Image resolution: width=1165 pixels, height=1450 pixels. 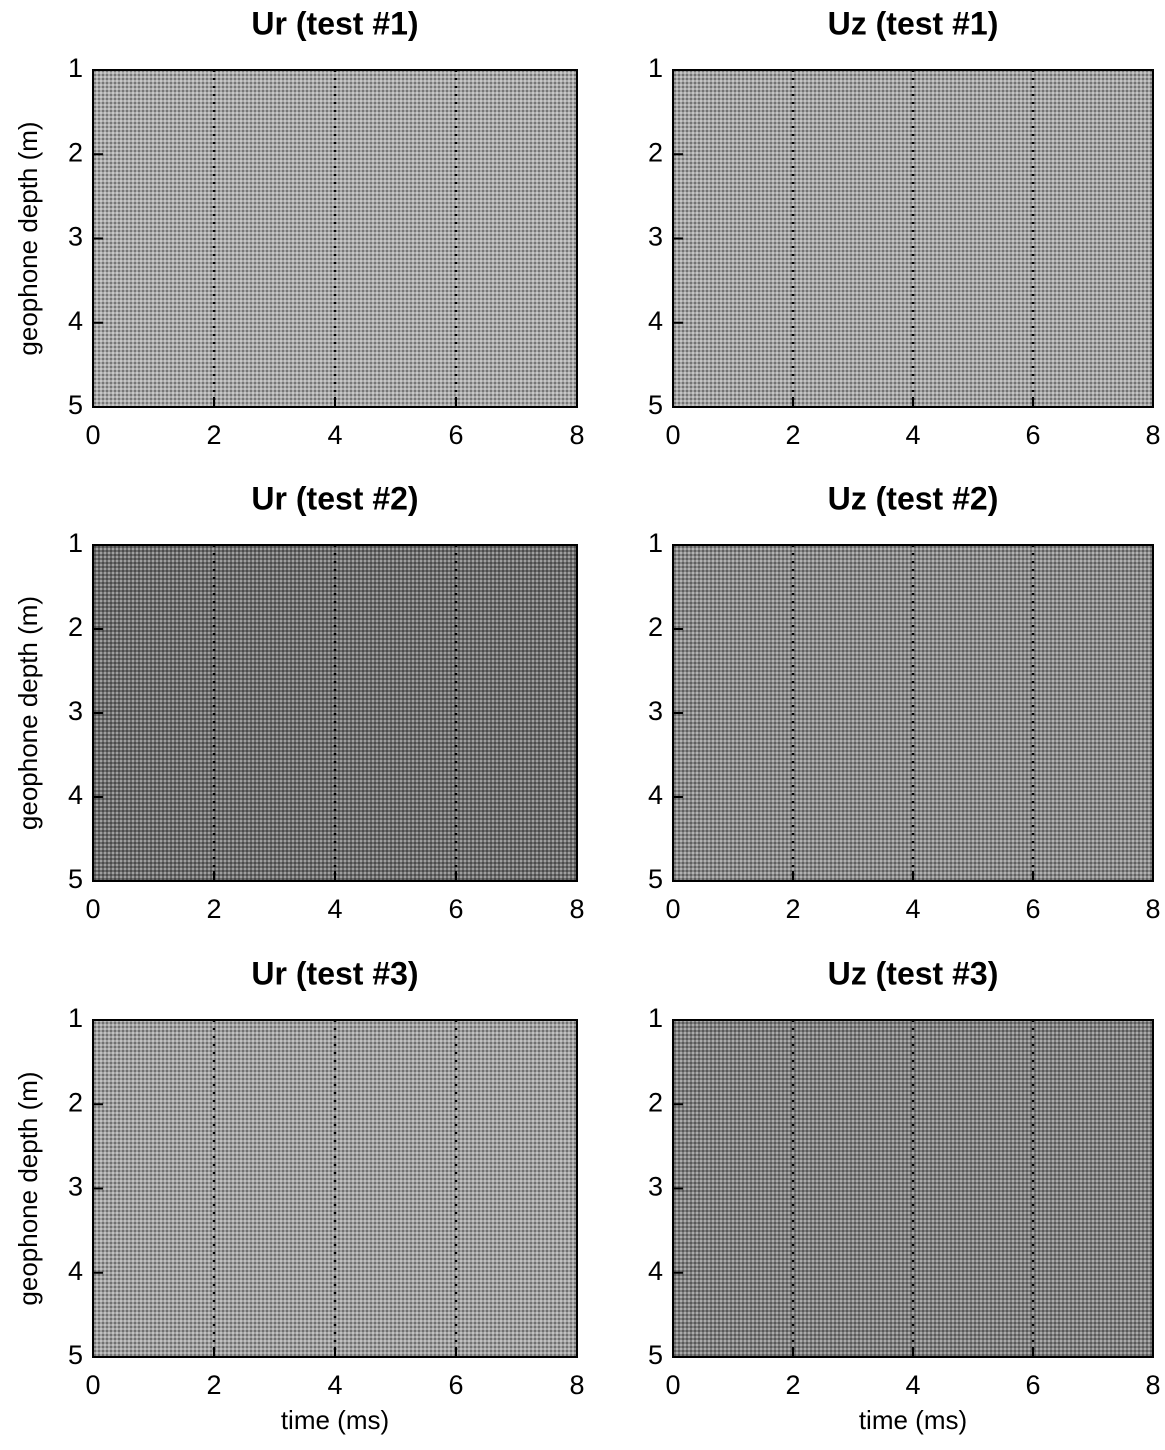 What do you see at coordinates (913, 973) in the screenshot?
I see `panel-title: Uz (test #3)` at bounding box center [913, 973].